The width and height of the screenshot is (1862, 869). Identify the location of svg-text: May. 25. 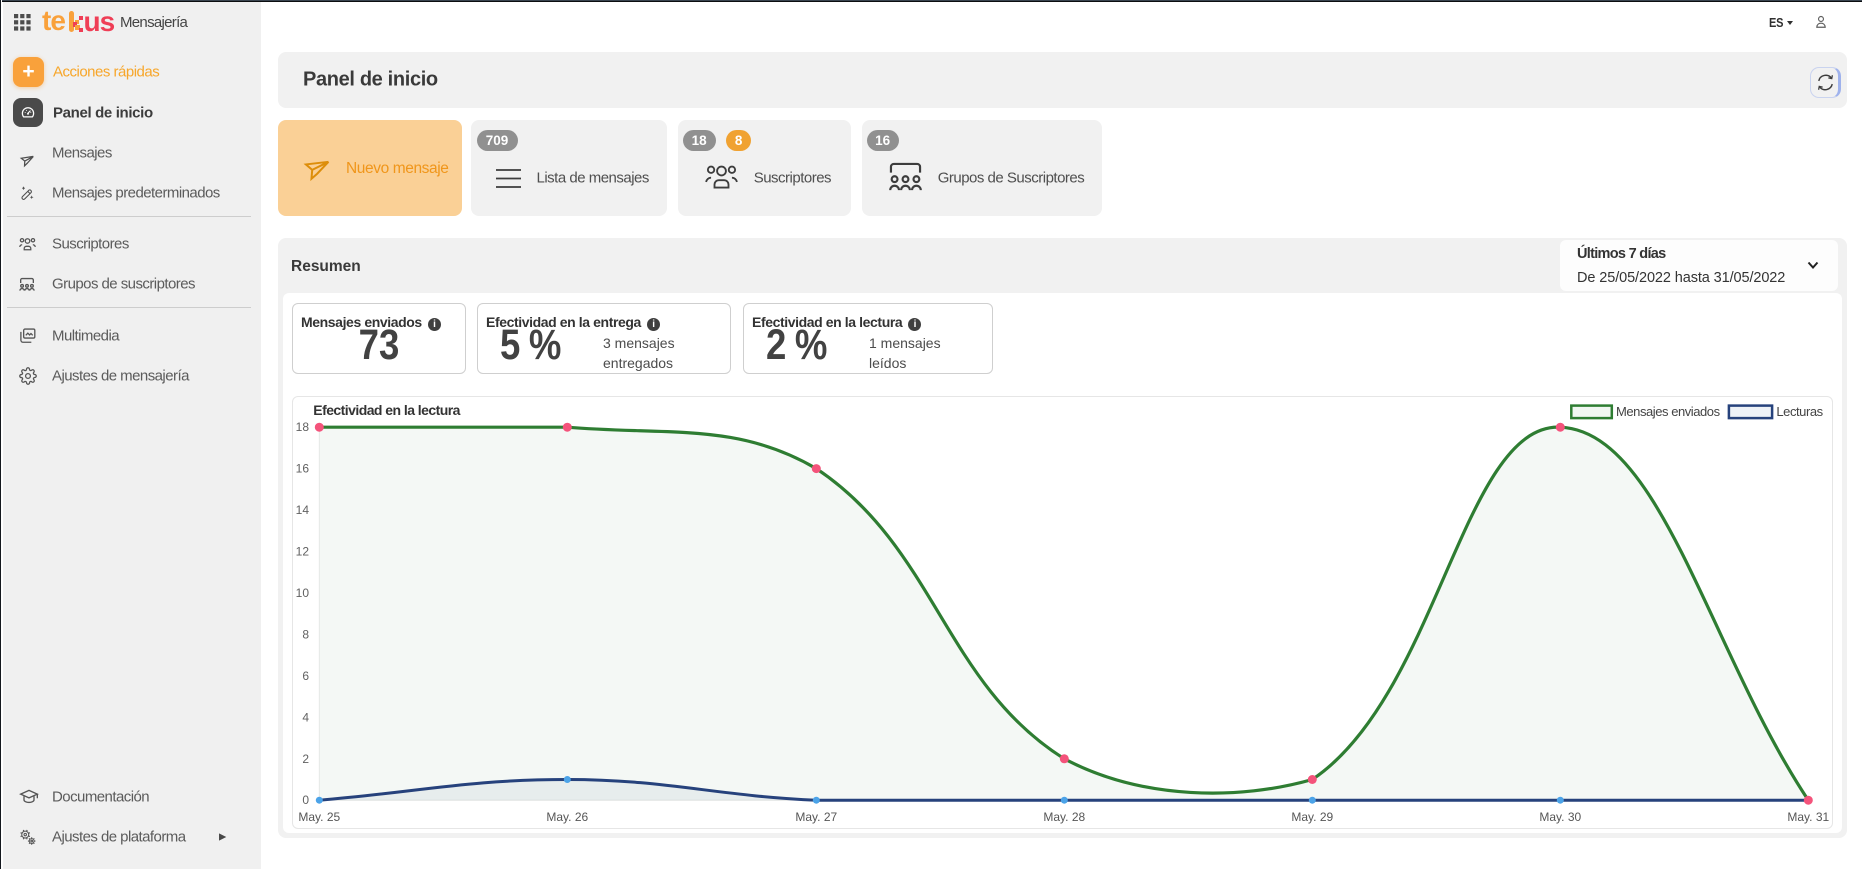
(319, 817).